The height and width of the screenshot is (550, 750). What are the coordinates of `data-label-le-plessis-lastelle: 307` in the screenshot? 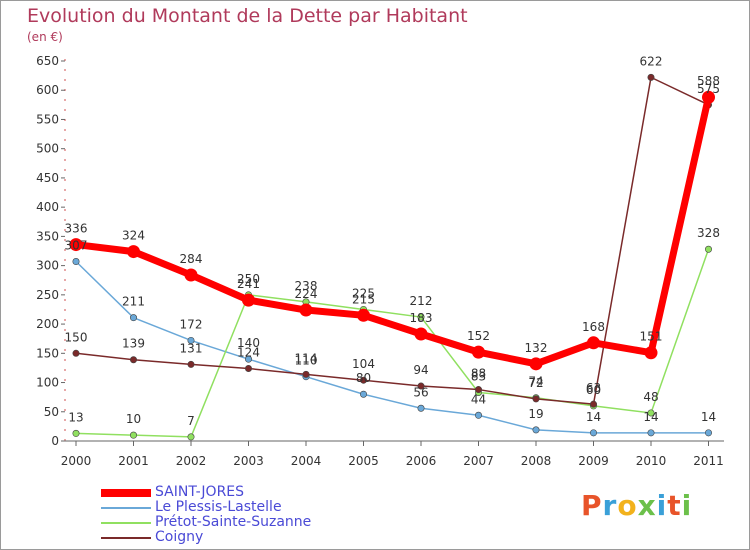 It's located at (76, 246).